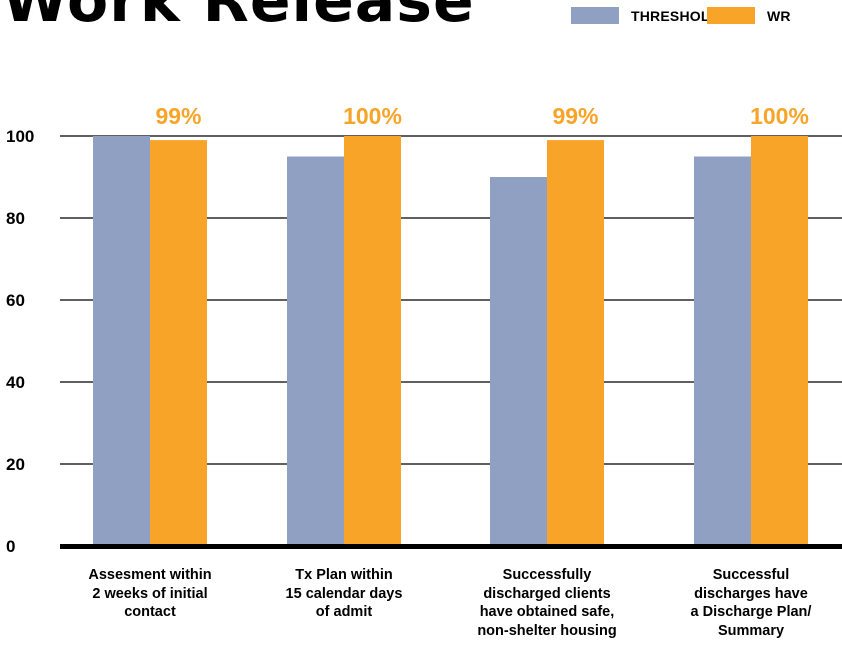 Image resolution: width=842 pixels, height=658 pixels. I want to click on legend: THRESHOLD WR, so click(421, 19).